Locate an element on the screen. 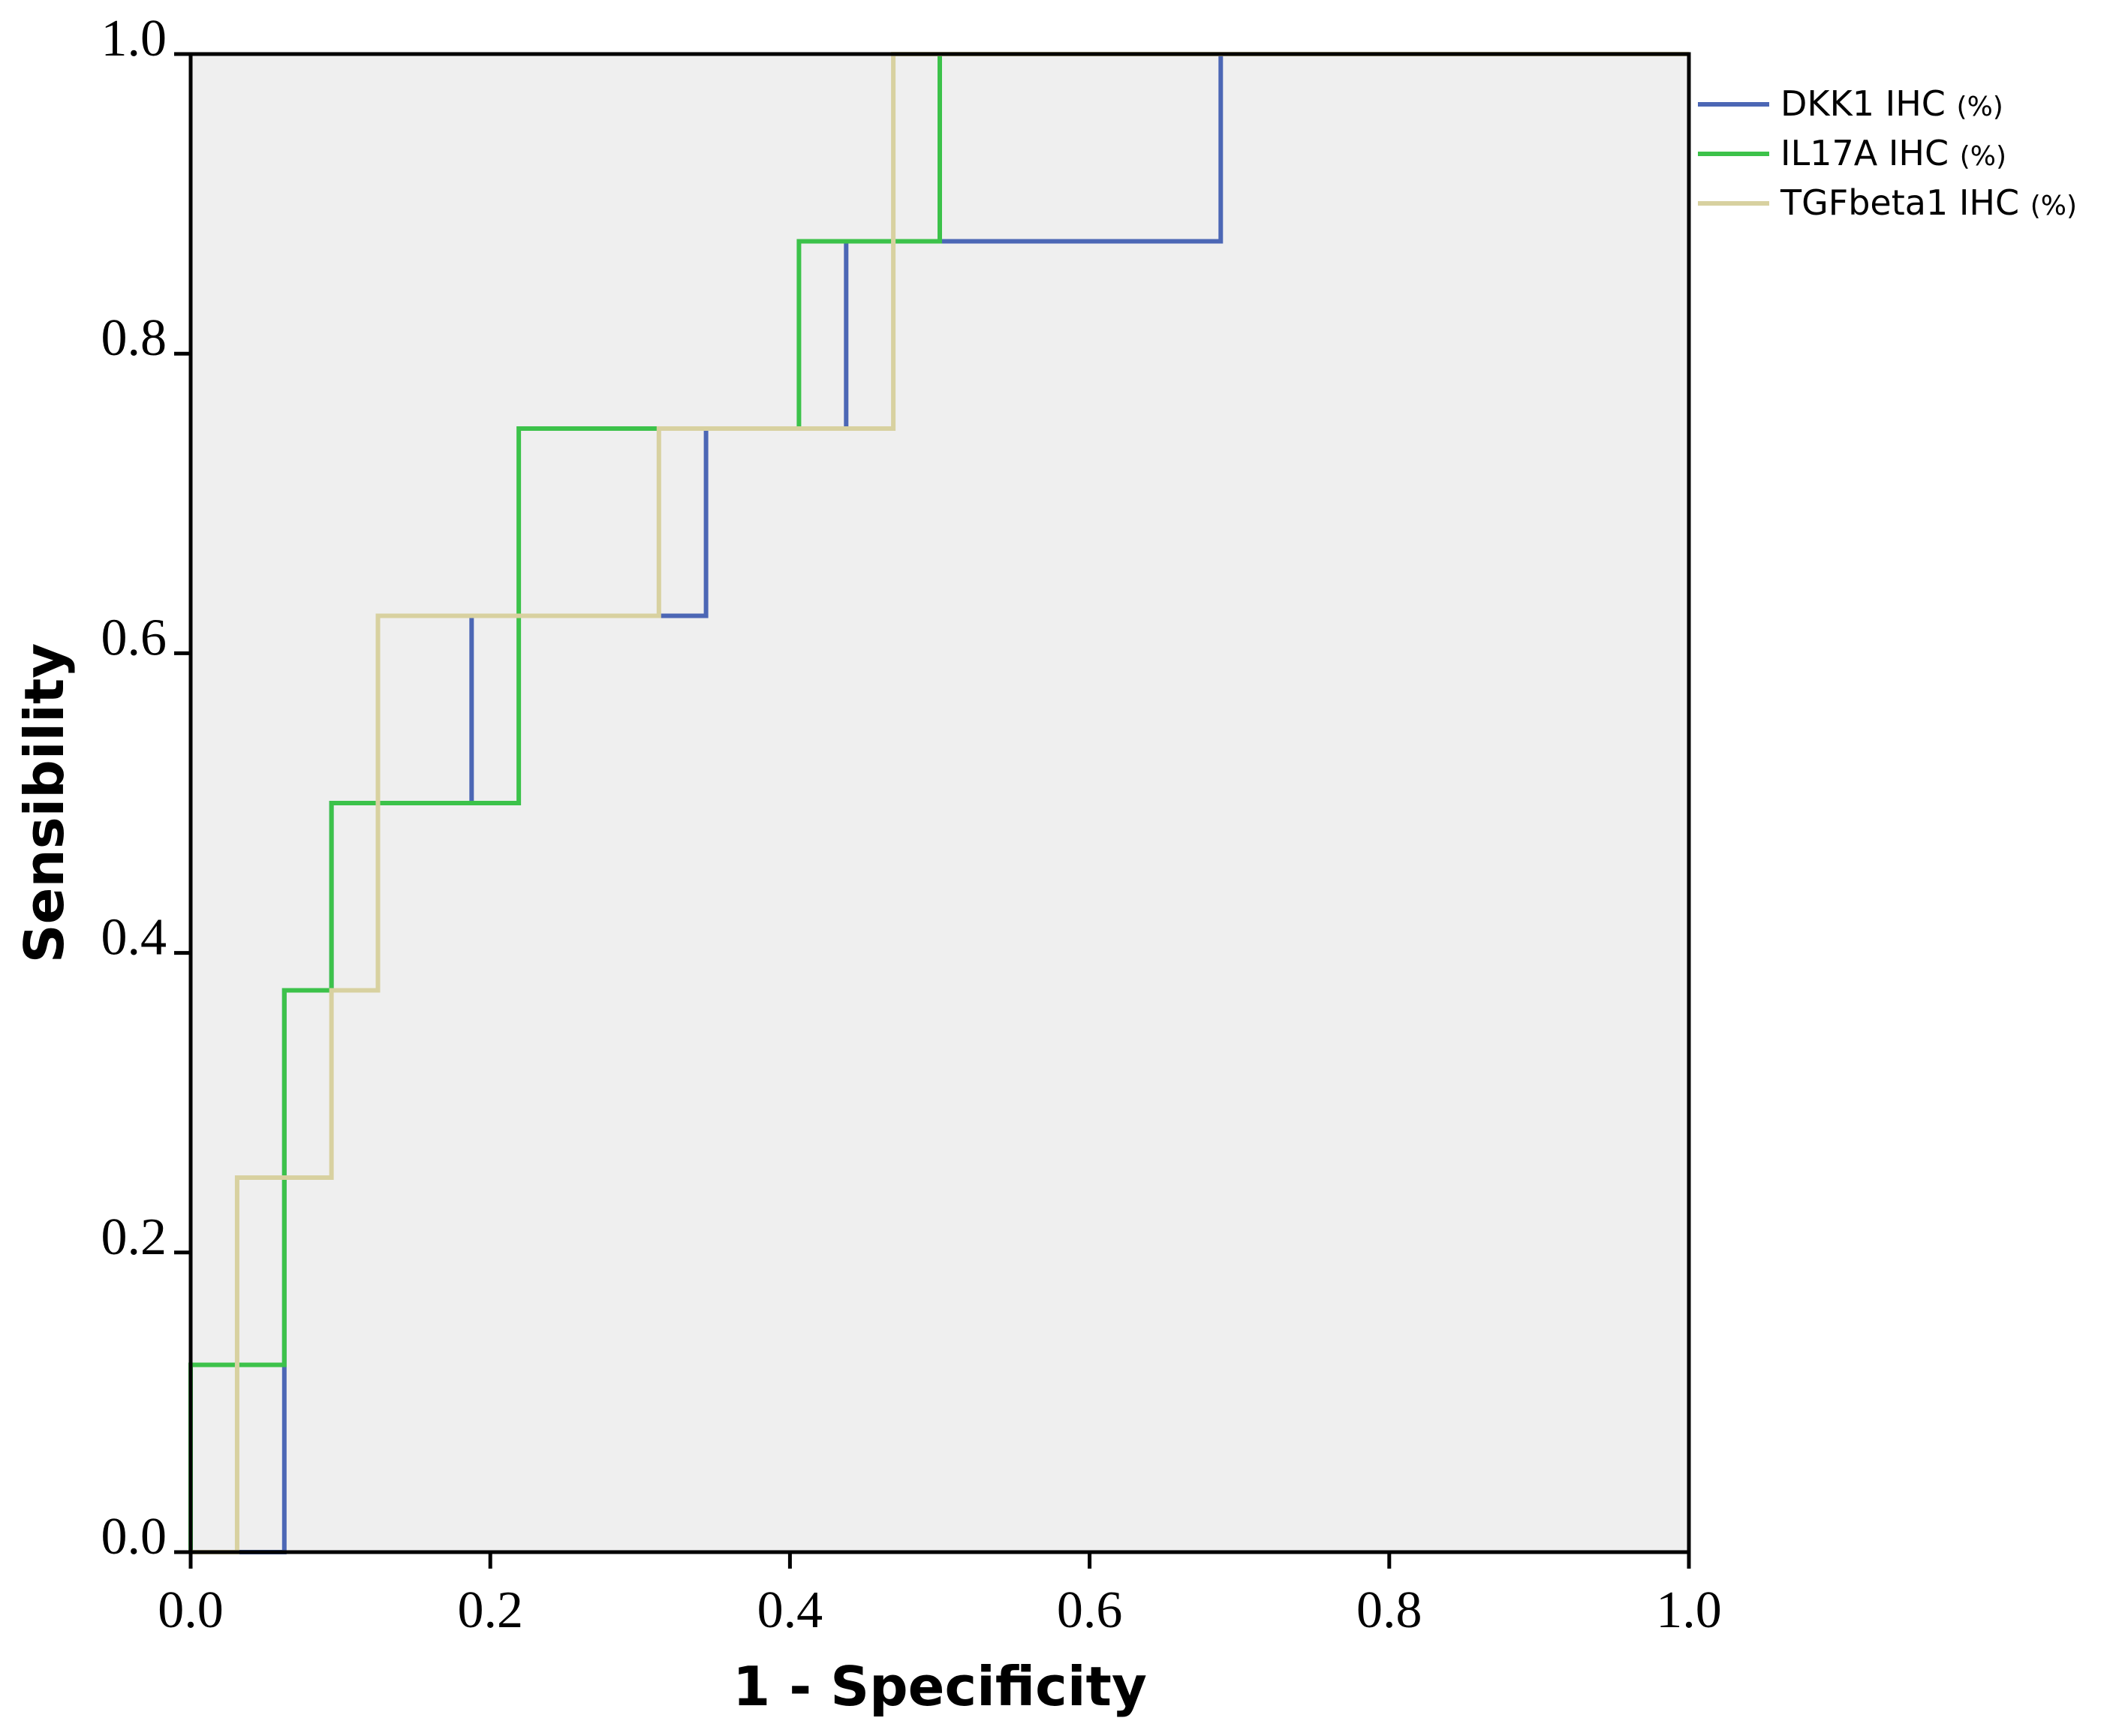 The width and height of the screenshot is (2116, 1736). legend-label: DKK1 IHC (%) is located at coordinates (1891, 103).